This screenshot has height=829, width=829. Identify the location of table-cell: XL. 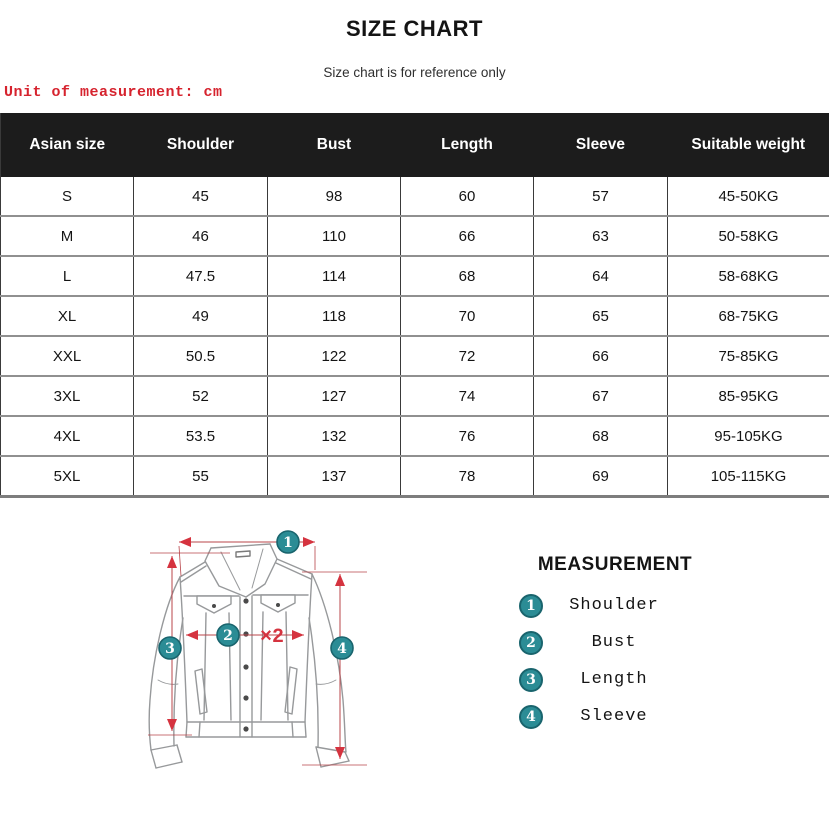
(67, 316).